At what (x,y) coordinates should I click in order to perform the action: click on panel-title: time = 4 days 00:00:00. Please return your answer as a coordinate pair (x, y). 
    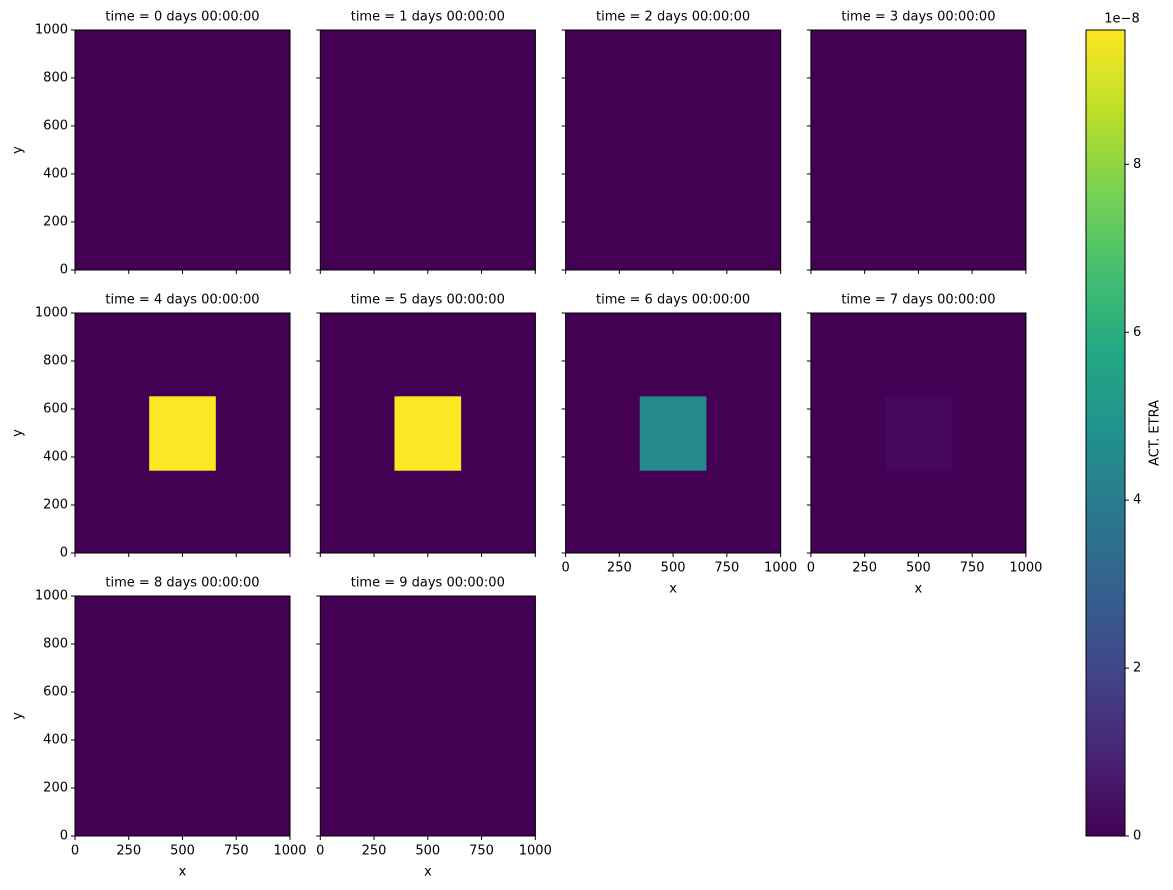
    Looking at the image, I should click on (182, 300).